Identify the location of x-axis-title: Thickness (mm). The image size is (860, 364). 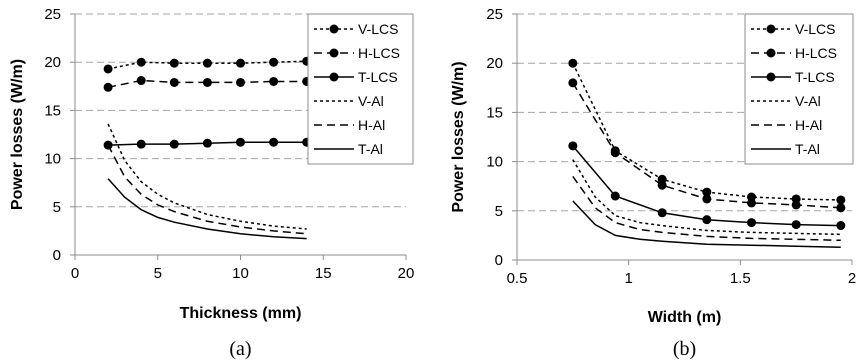
(241, 313).